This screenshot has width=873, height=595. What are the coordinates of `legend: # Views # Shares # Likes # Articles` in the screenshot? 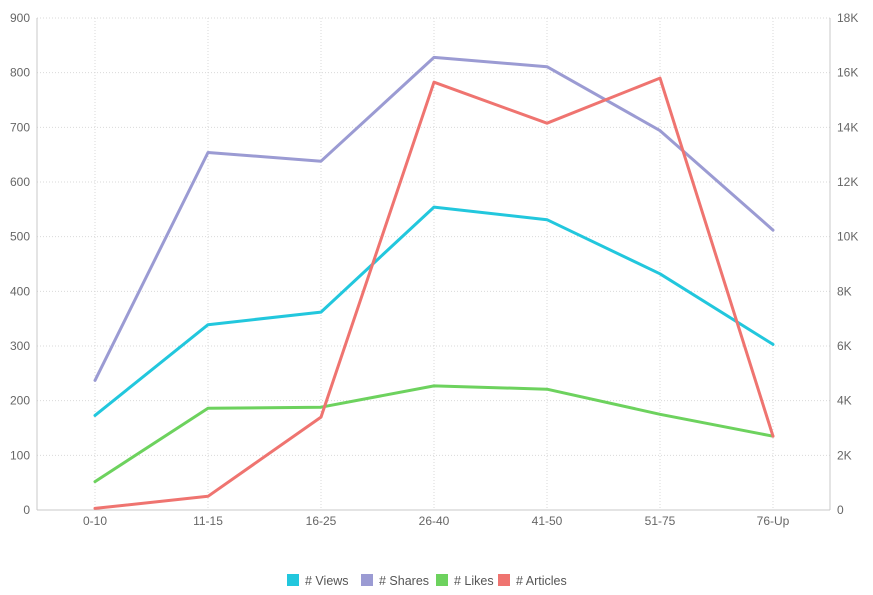 It's located at (427, 581).